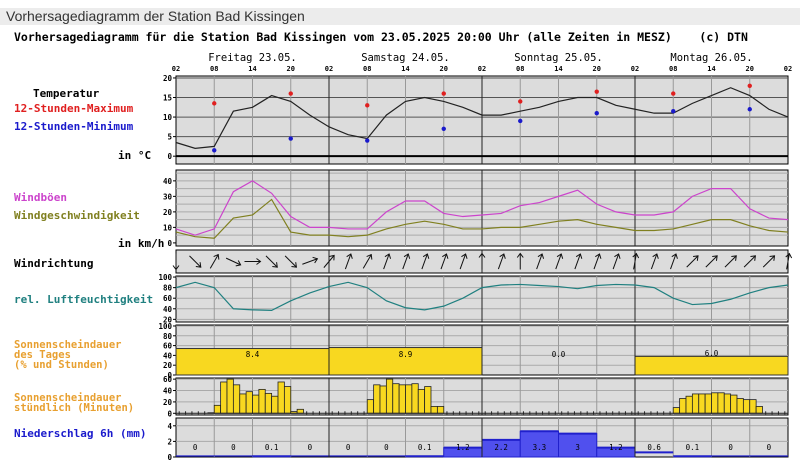 The width and height of the screenshot is (800, 465). Describe the element at coordinates (66, 93) in the screenshot. I see `label-temperature: Temperatur` at that location.